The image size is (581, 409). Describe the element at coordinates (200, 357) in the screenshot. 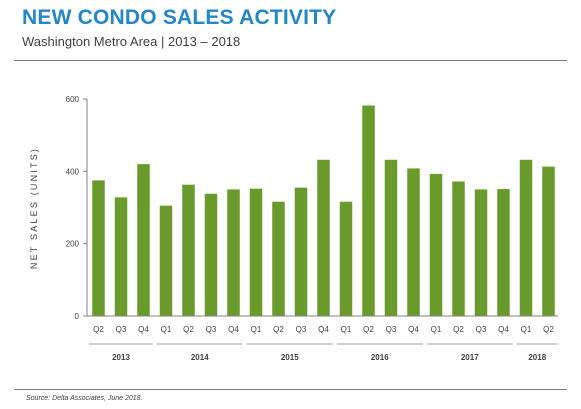

I see `year-group-label: 2014` at that location.